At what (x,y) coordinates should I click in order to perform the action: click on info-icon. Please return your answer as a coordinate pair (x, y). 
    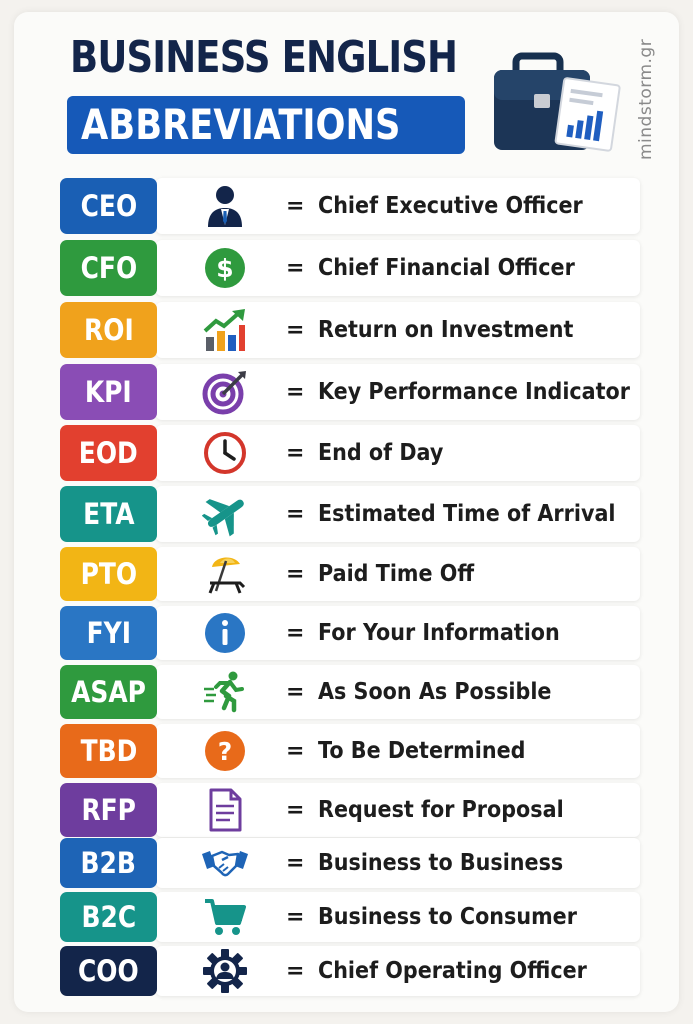
    Looking at the image, I should click on (225, 633).